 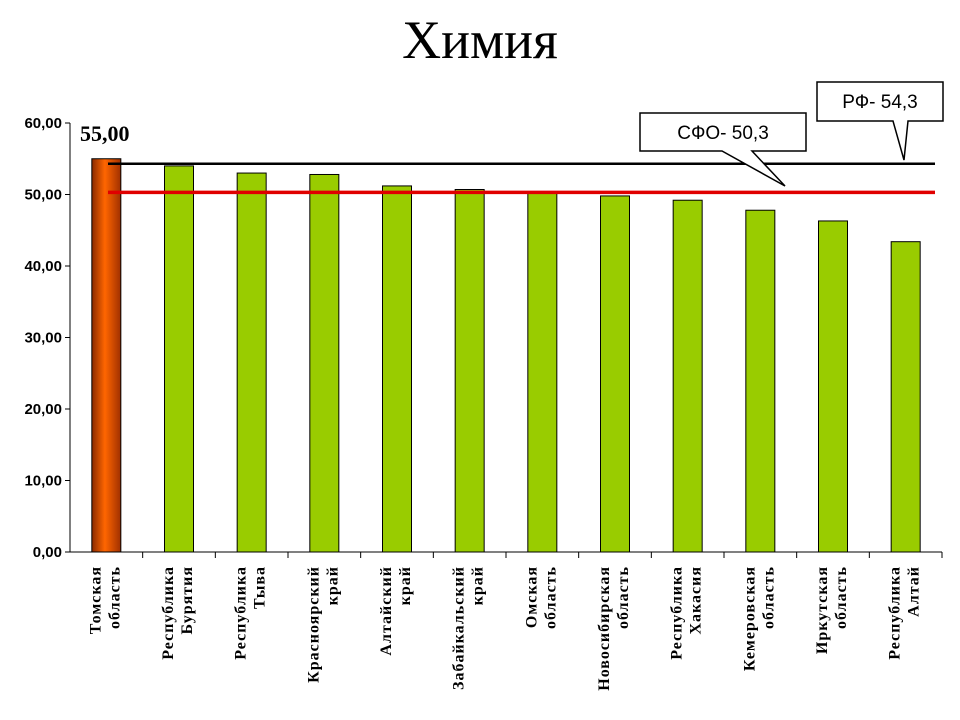 What do you see at coordinates (914, 591) in the screenshot?
I see `x-category-label-line: Алтай` at bounding box center [914, 591].